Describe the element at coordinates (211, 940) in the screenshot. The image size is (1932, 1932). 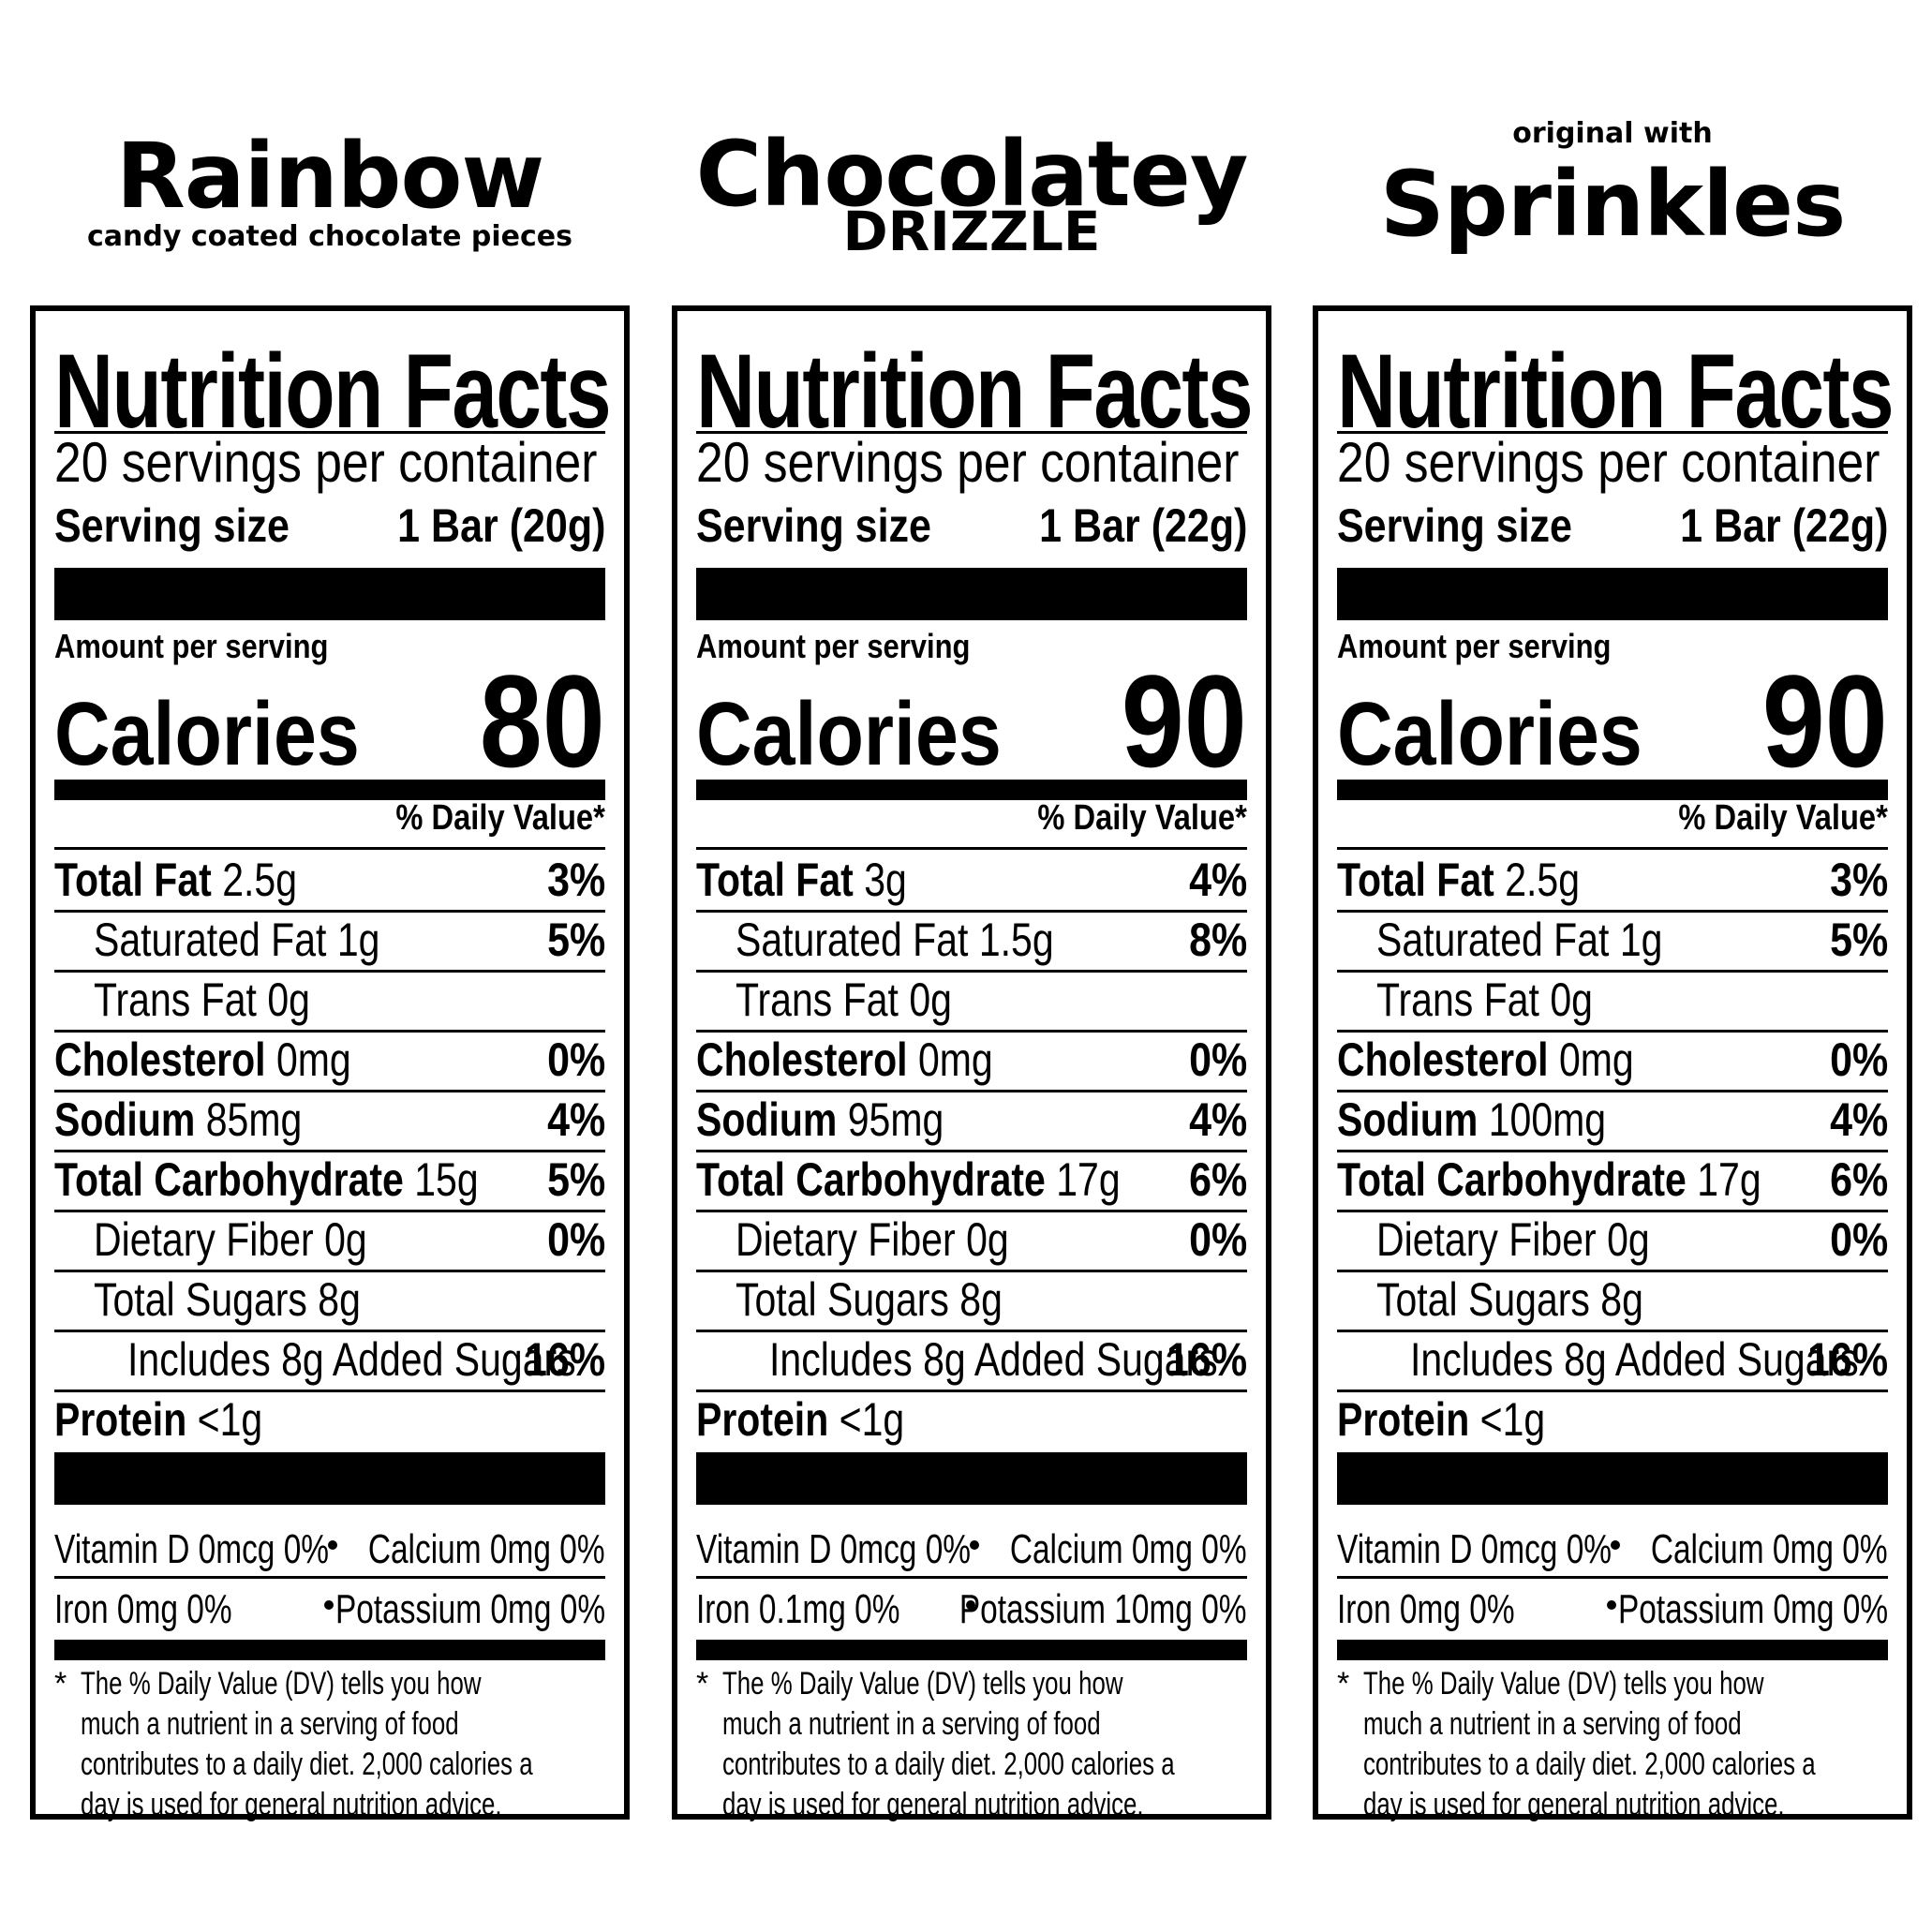
I see `nutrient-name: Saturated Fat` at that location.